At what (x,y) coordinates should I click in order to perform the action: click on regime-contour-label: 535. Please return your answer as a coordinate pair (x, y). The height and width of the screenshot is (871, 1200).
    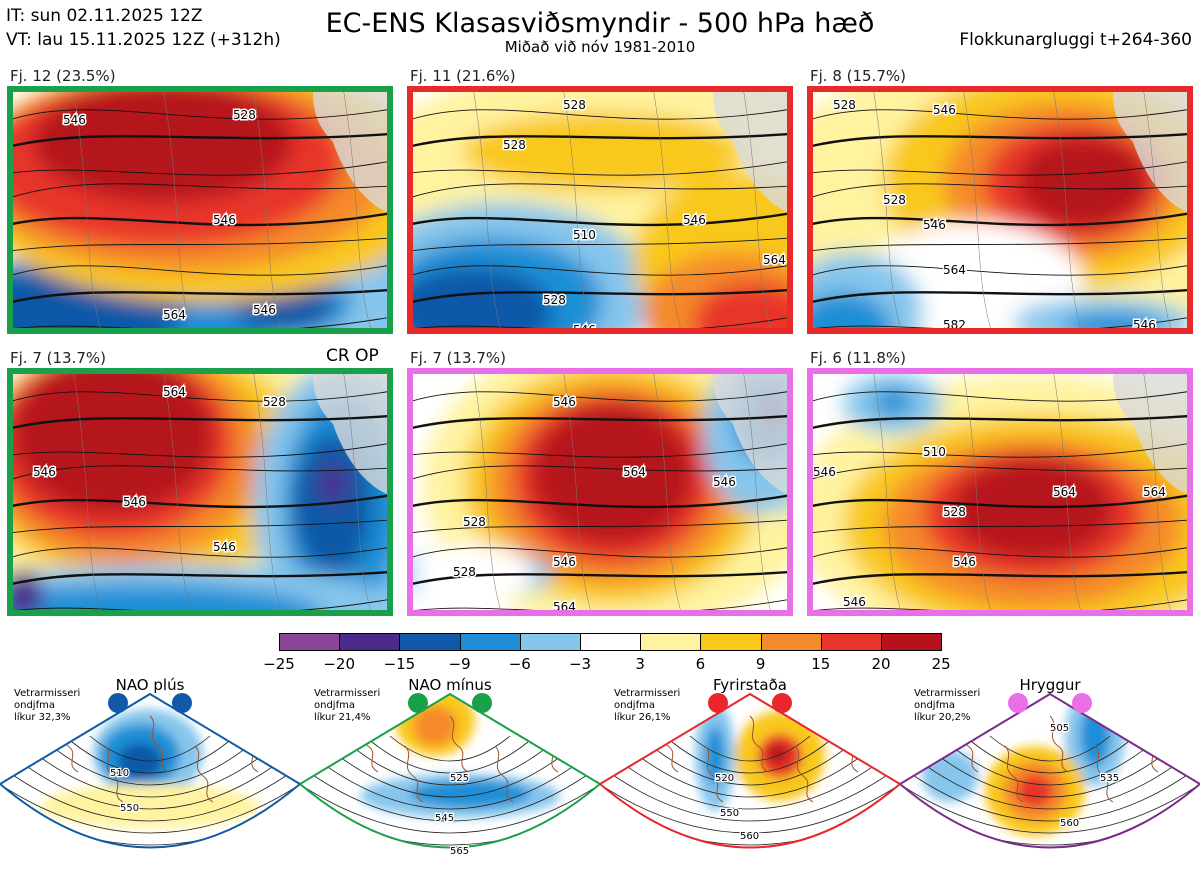
    Looking at the image, I should click on (1109, 778).